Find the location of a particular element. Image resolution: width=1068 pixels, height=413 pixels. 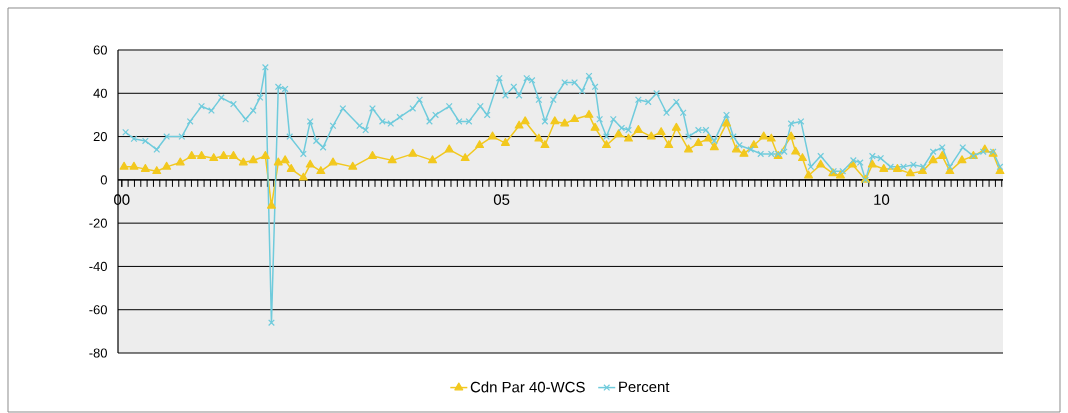

y-tick-label: -80 is located at coordinates (98, 353).